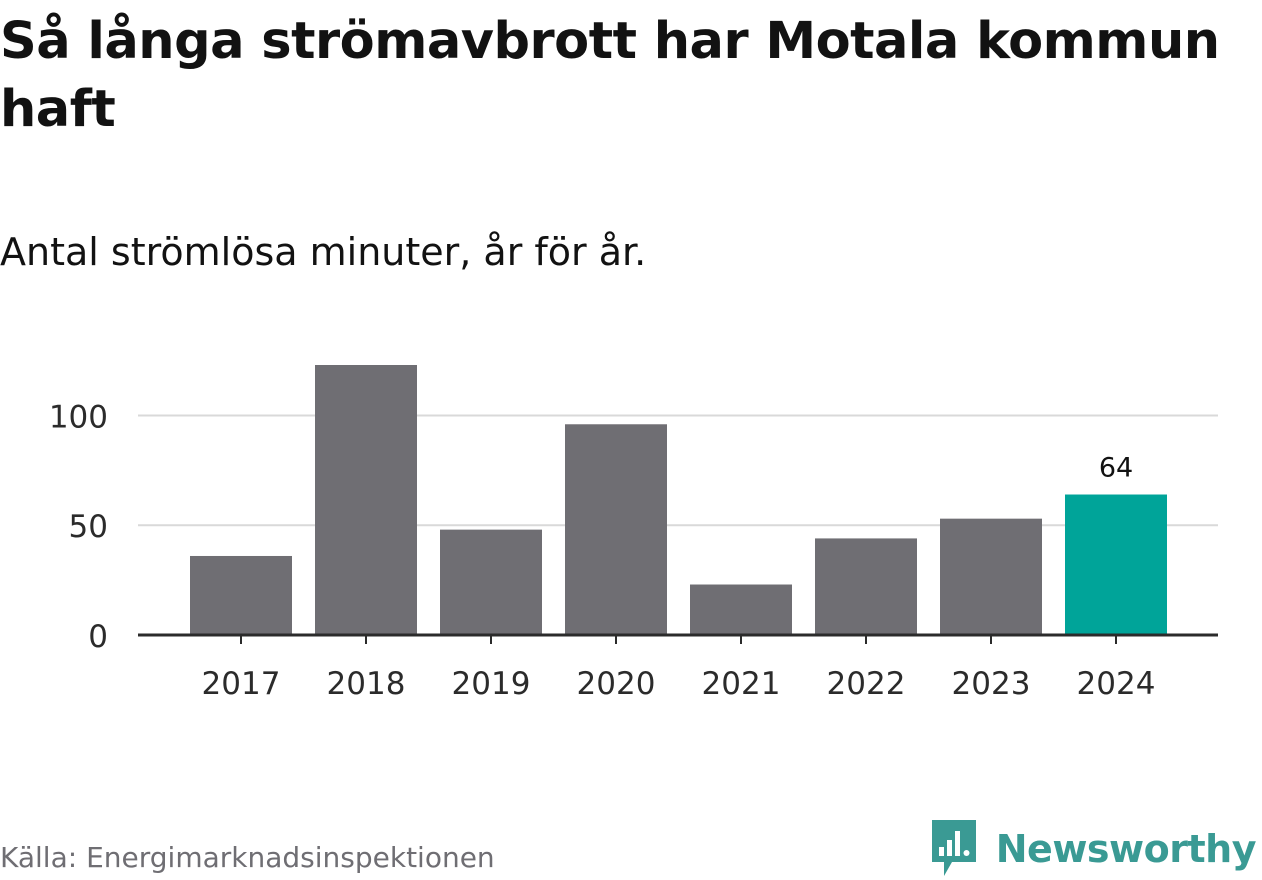  What do you see at coordinates (866, 586) in the screenshot?
I see `bar-2022` at bounding box center [866, 586].